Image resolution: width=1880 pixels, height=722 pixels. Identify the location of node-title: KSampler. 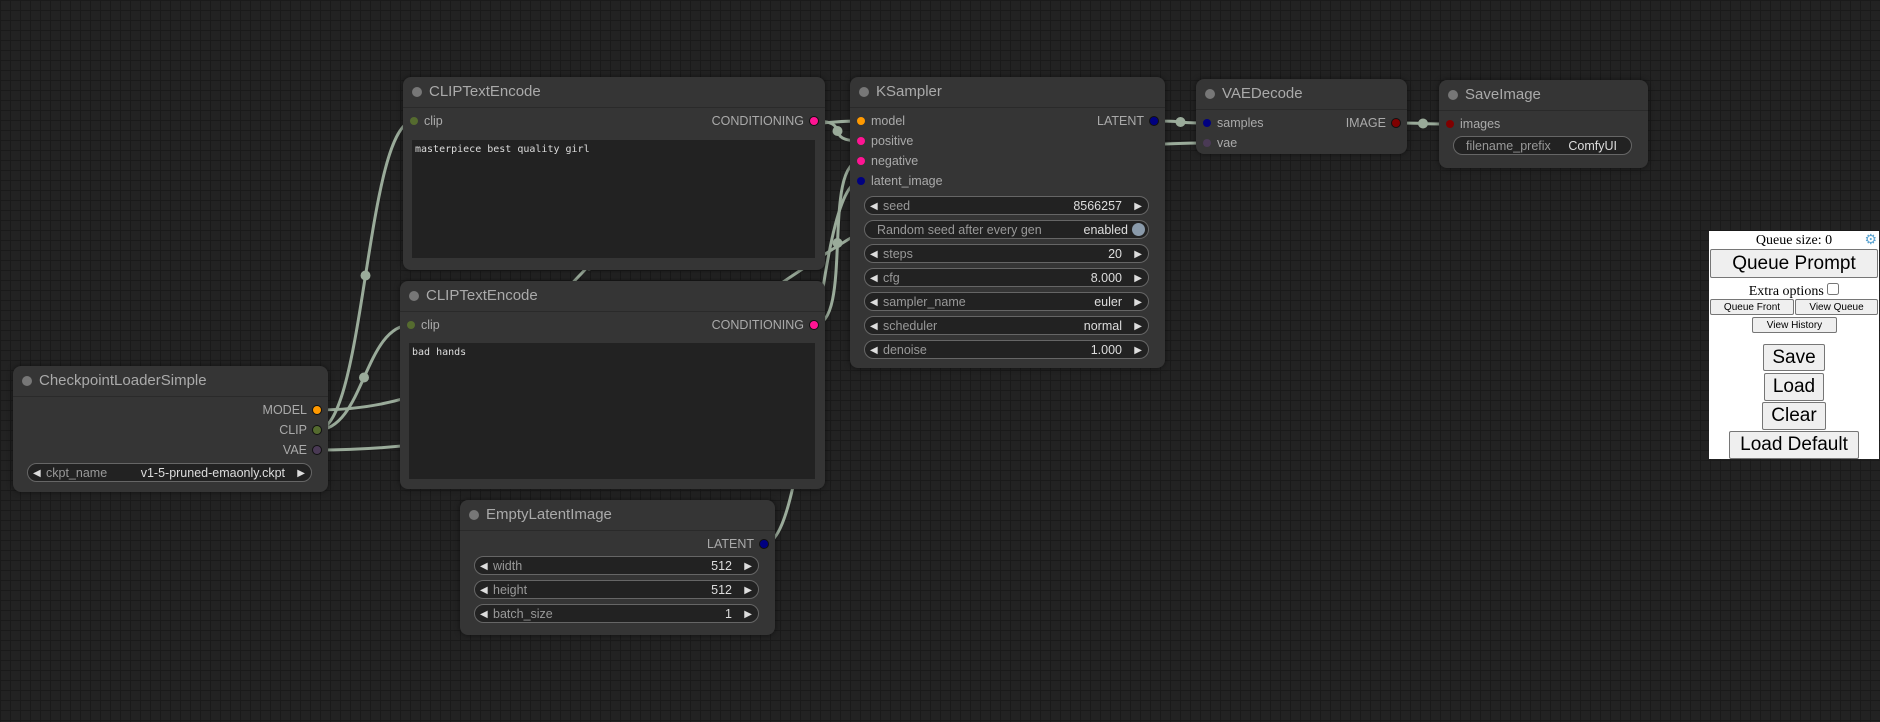
(1007, 92).